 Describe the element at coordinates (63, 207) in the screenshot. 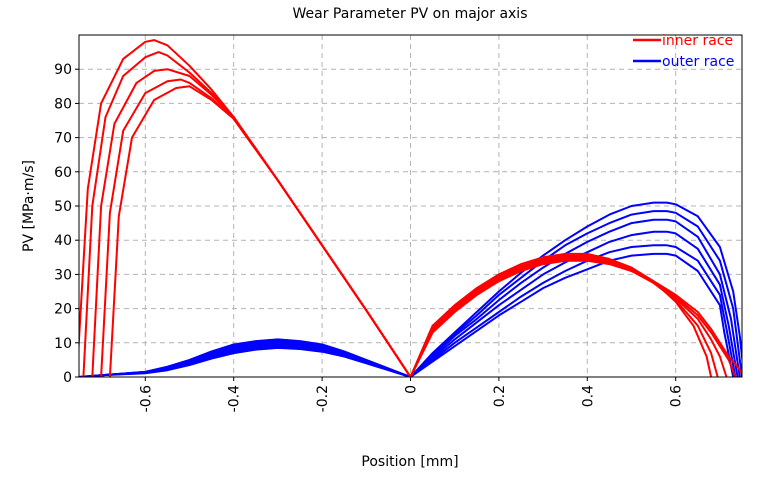

I see `y-tick-label: 50` at that location.